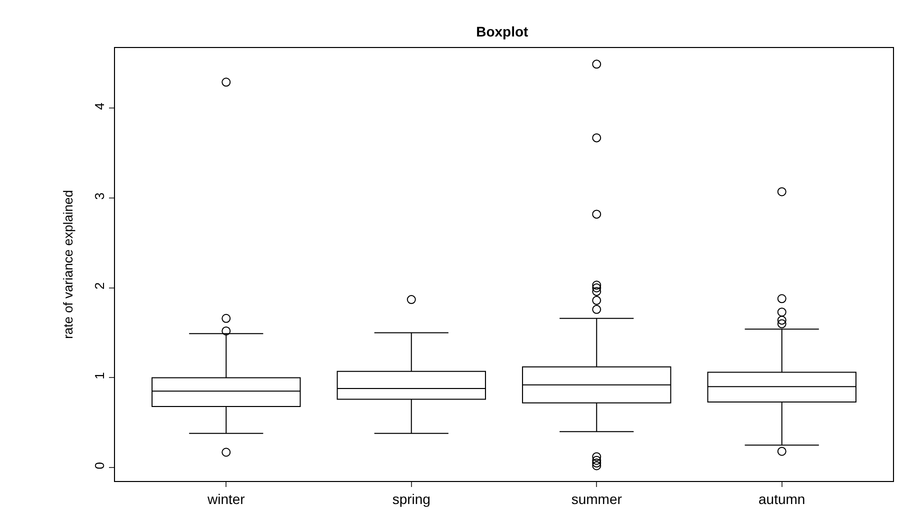 Image resolution: width=913 pixels, height=531 pixels. Describe the element at coordinates (99, 196) in the screenshot. I see `y-tick-label: 3` at that location.